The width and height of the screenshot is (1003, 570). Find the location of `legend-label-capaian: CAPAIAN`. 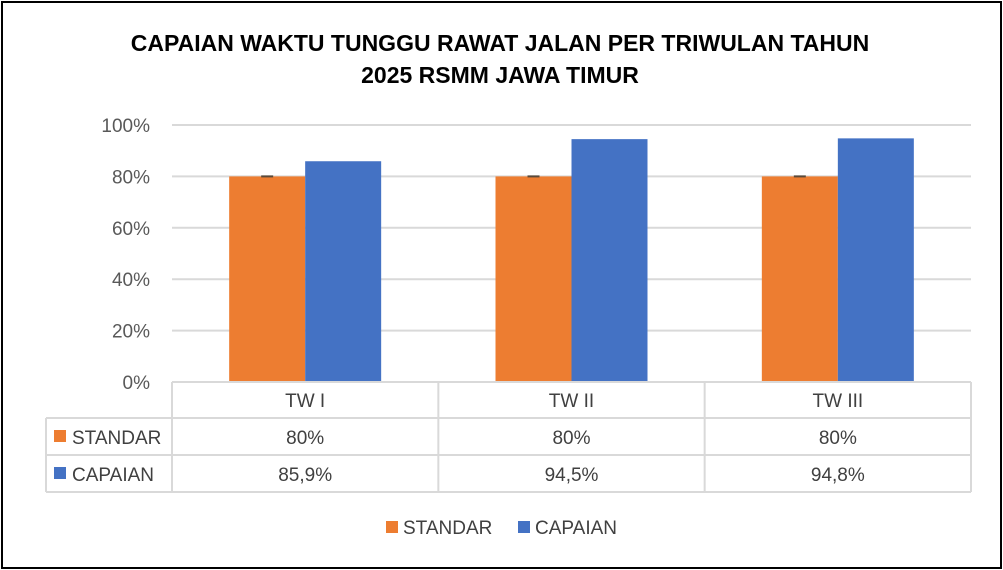

legend-label-capaian: CAPAIAN is located at coordinates (576, 528).